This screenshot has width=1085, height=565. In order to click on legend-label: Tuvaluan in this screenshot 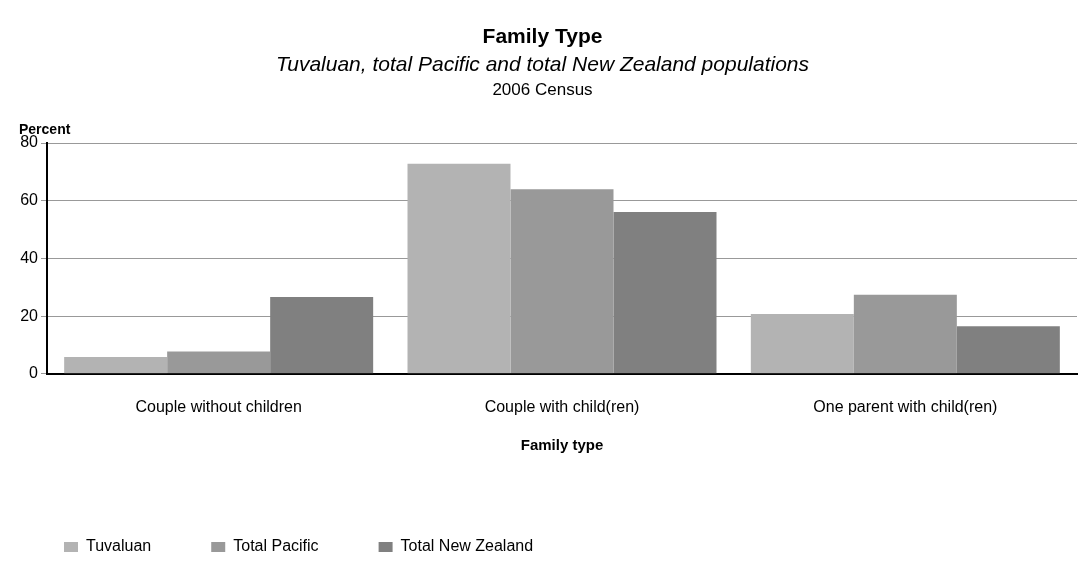, I will do `click(119, 546)`.